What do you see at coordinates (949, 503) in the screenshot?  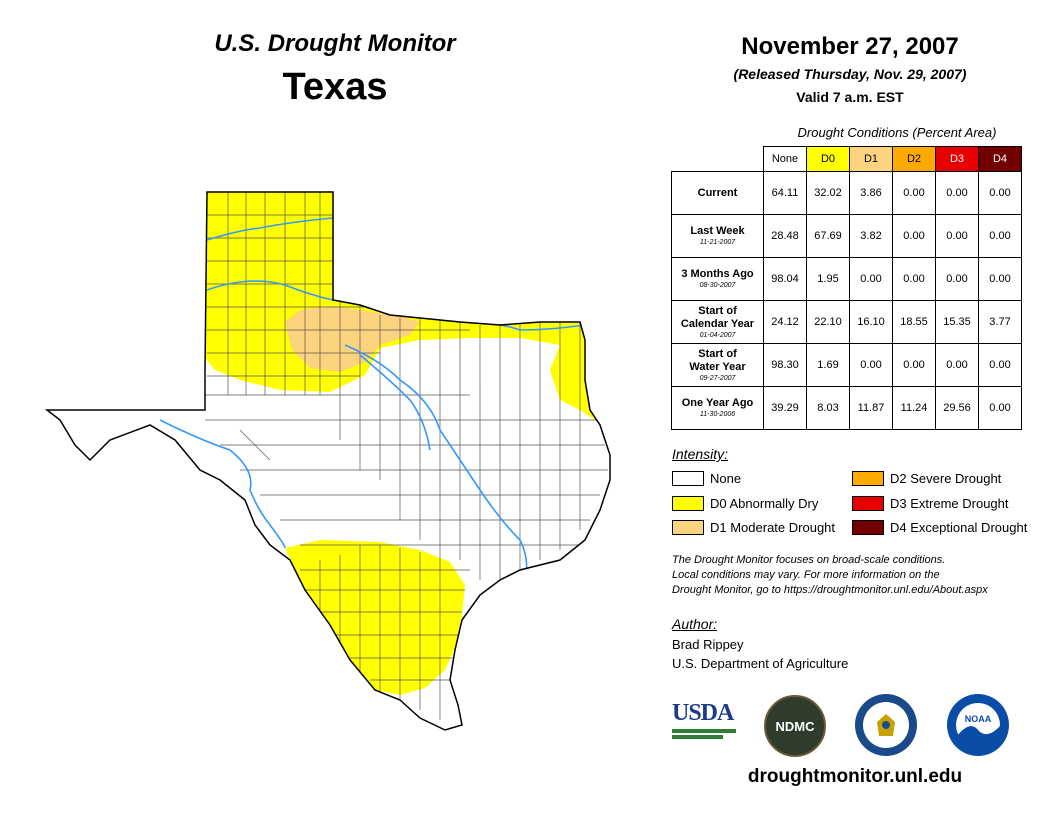 I see `legend-label: D3 Extreme Drought` at bounding box center [949, 503].